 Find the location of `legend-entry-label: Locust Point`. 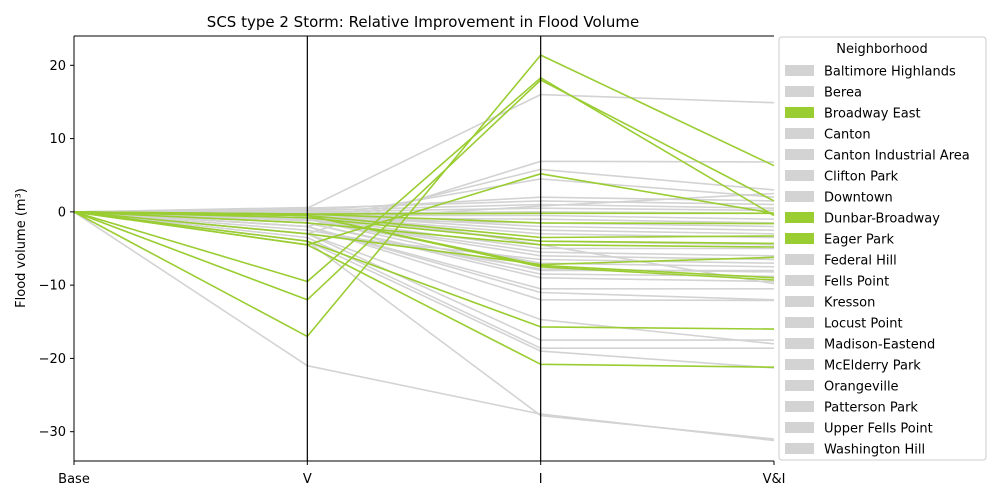

legend-entry-label: Locust Point is located at coordinates (863, 324).